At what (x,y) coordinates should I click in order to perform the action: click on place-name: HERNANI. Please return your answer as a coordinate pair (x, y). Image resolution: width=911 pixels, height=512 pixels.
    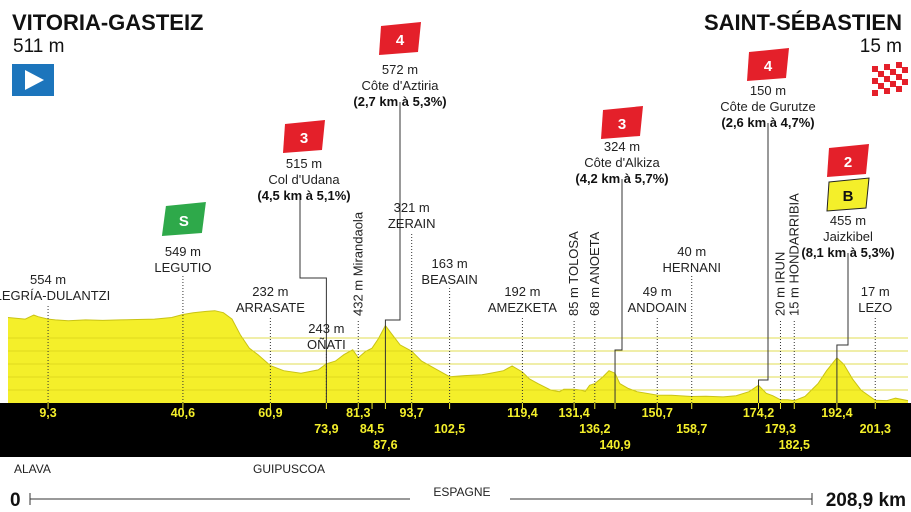
    Looking at the image, I should click on (691, 267).